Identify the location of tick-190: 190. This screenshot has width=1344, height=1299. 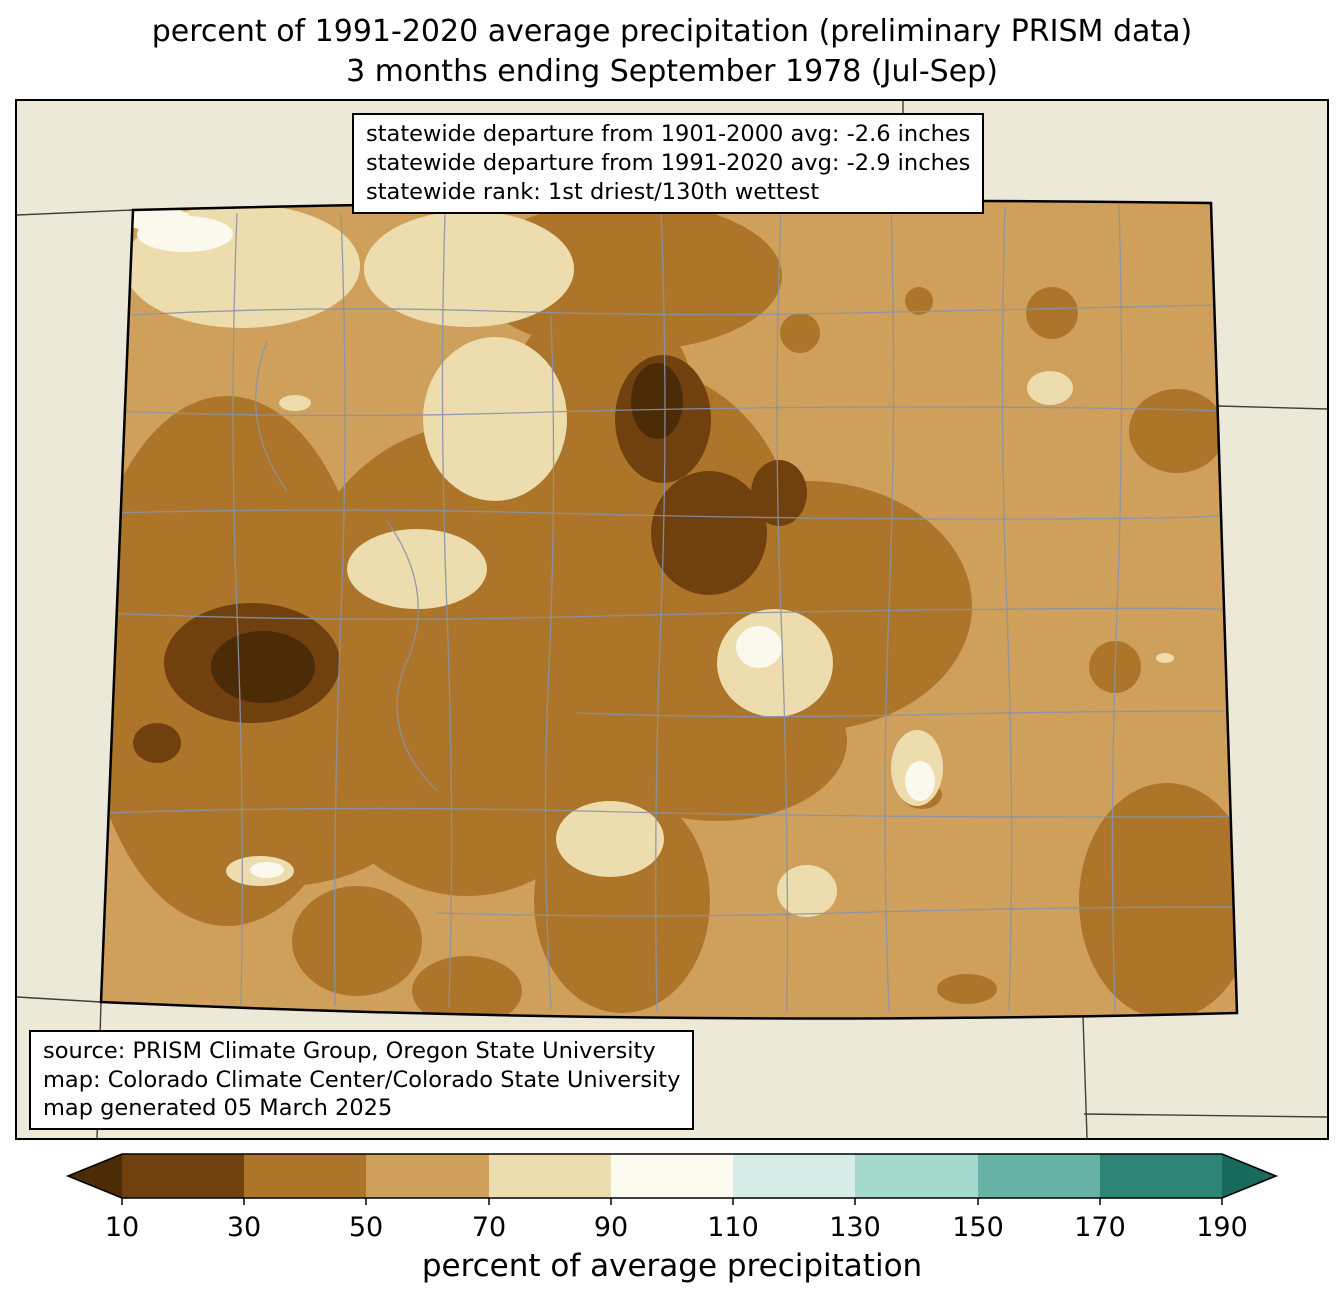
(1222, 1227).